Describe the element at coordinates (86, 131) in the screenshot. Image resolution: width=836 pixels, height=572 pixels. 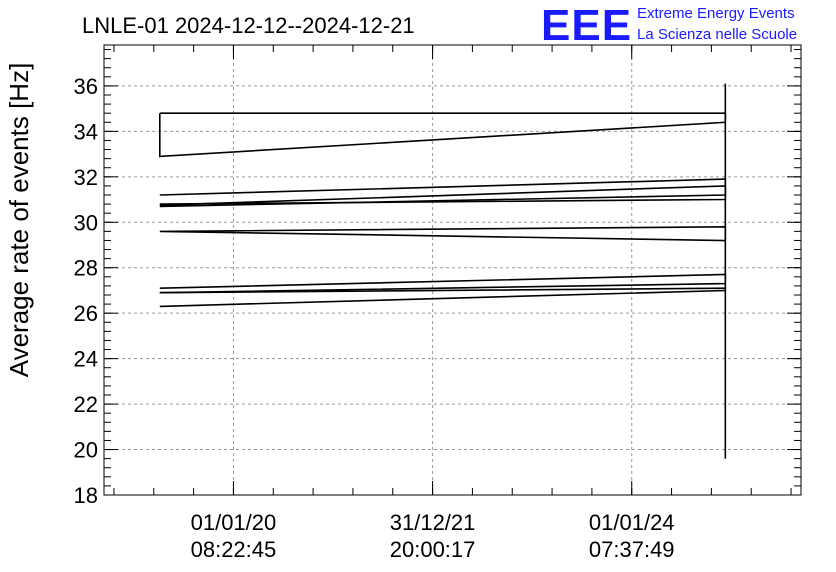
I see `y-tick-label: 34` at that location.